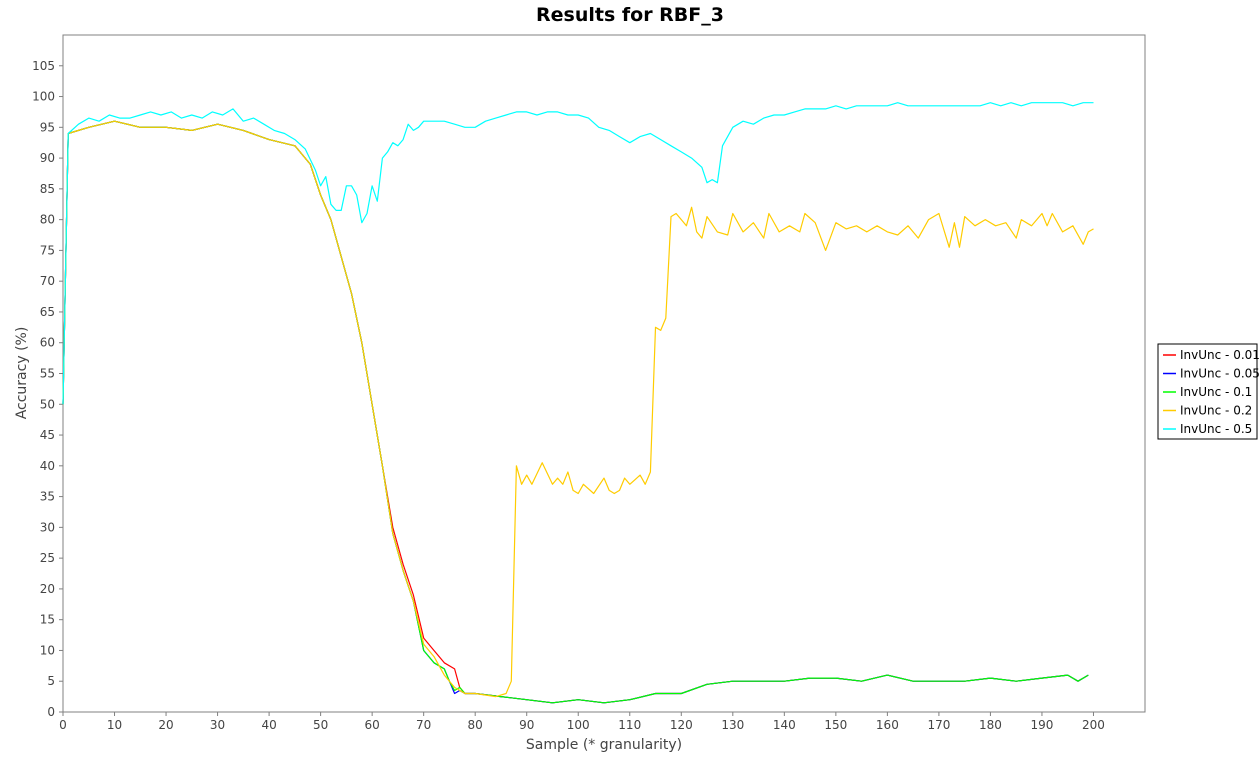 The height and width of the screenshot is (760, 1260). What do you see at coordinates (47, 497) in the screenshot?
I see `y-tick-label: 35` at bounding box center [47, 497].